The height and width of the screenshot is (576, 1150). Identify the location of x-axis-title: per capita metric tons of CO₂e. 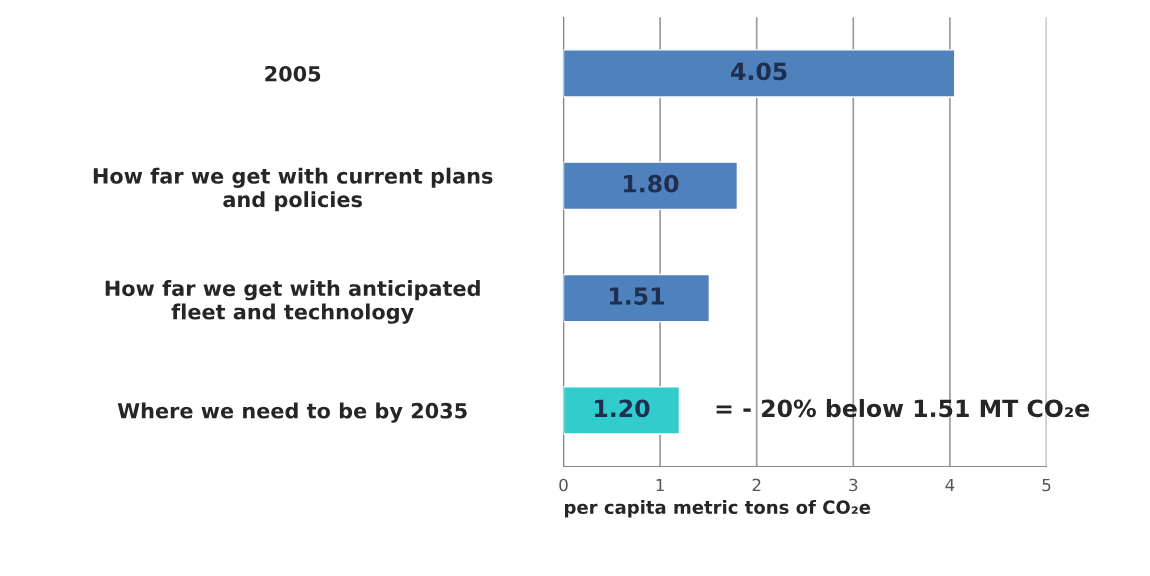
(718, 509).